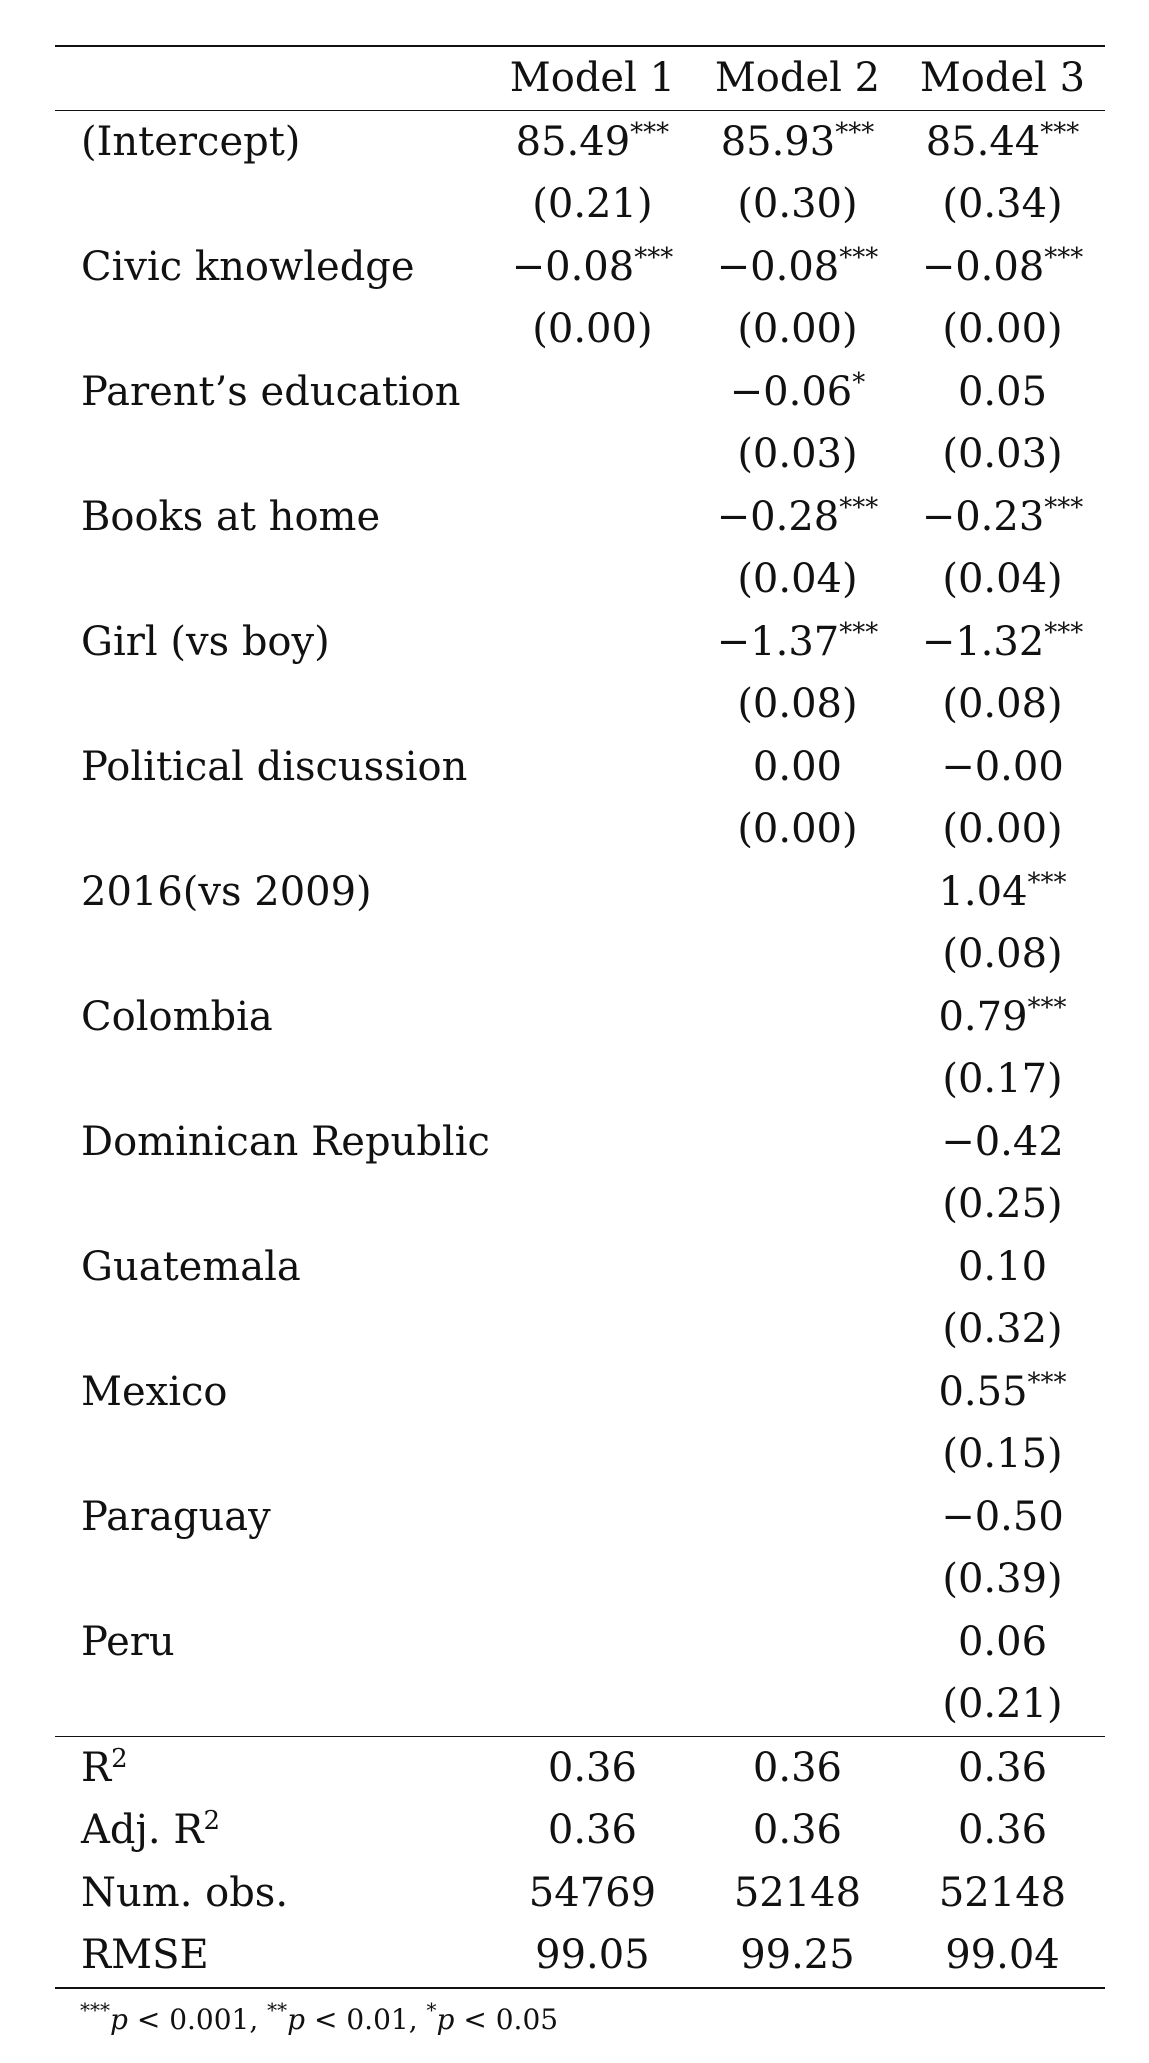 This screenshot has height=2063, width=1149. Describe the element at coordinates (1002, 1955) in the screenshot. I see `gof-value: 99.04` at that location.